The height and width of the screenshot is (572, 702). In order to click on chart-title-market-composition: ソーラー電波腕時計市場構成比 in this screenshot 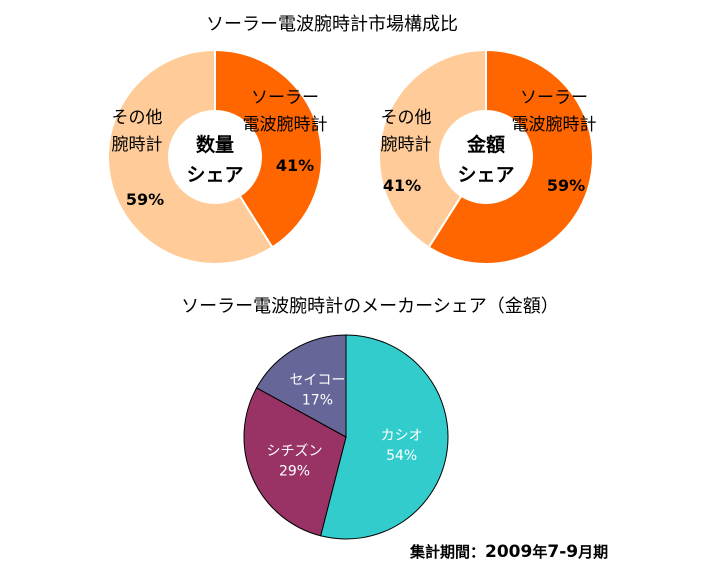, I will do `click(332, 24)`.